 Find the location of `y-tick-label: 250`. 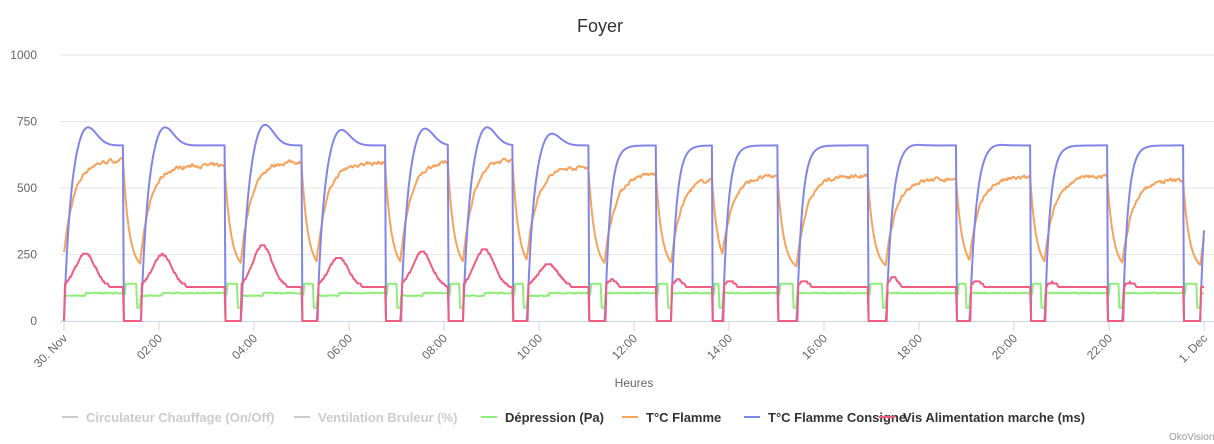

y-tick-label: 250 is located at coordinates (27, 255).